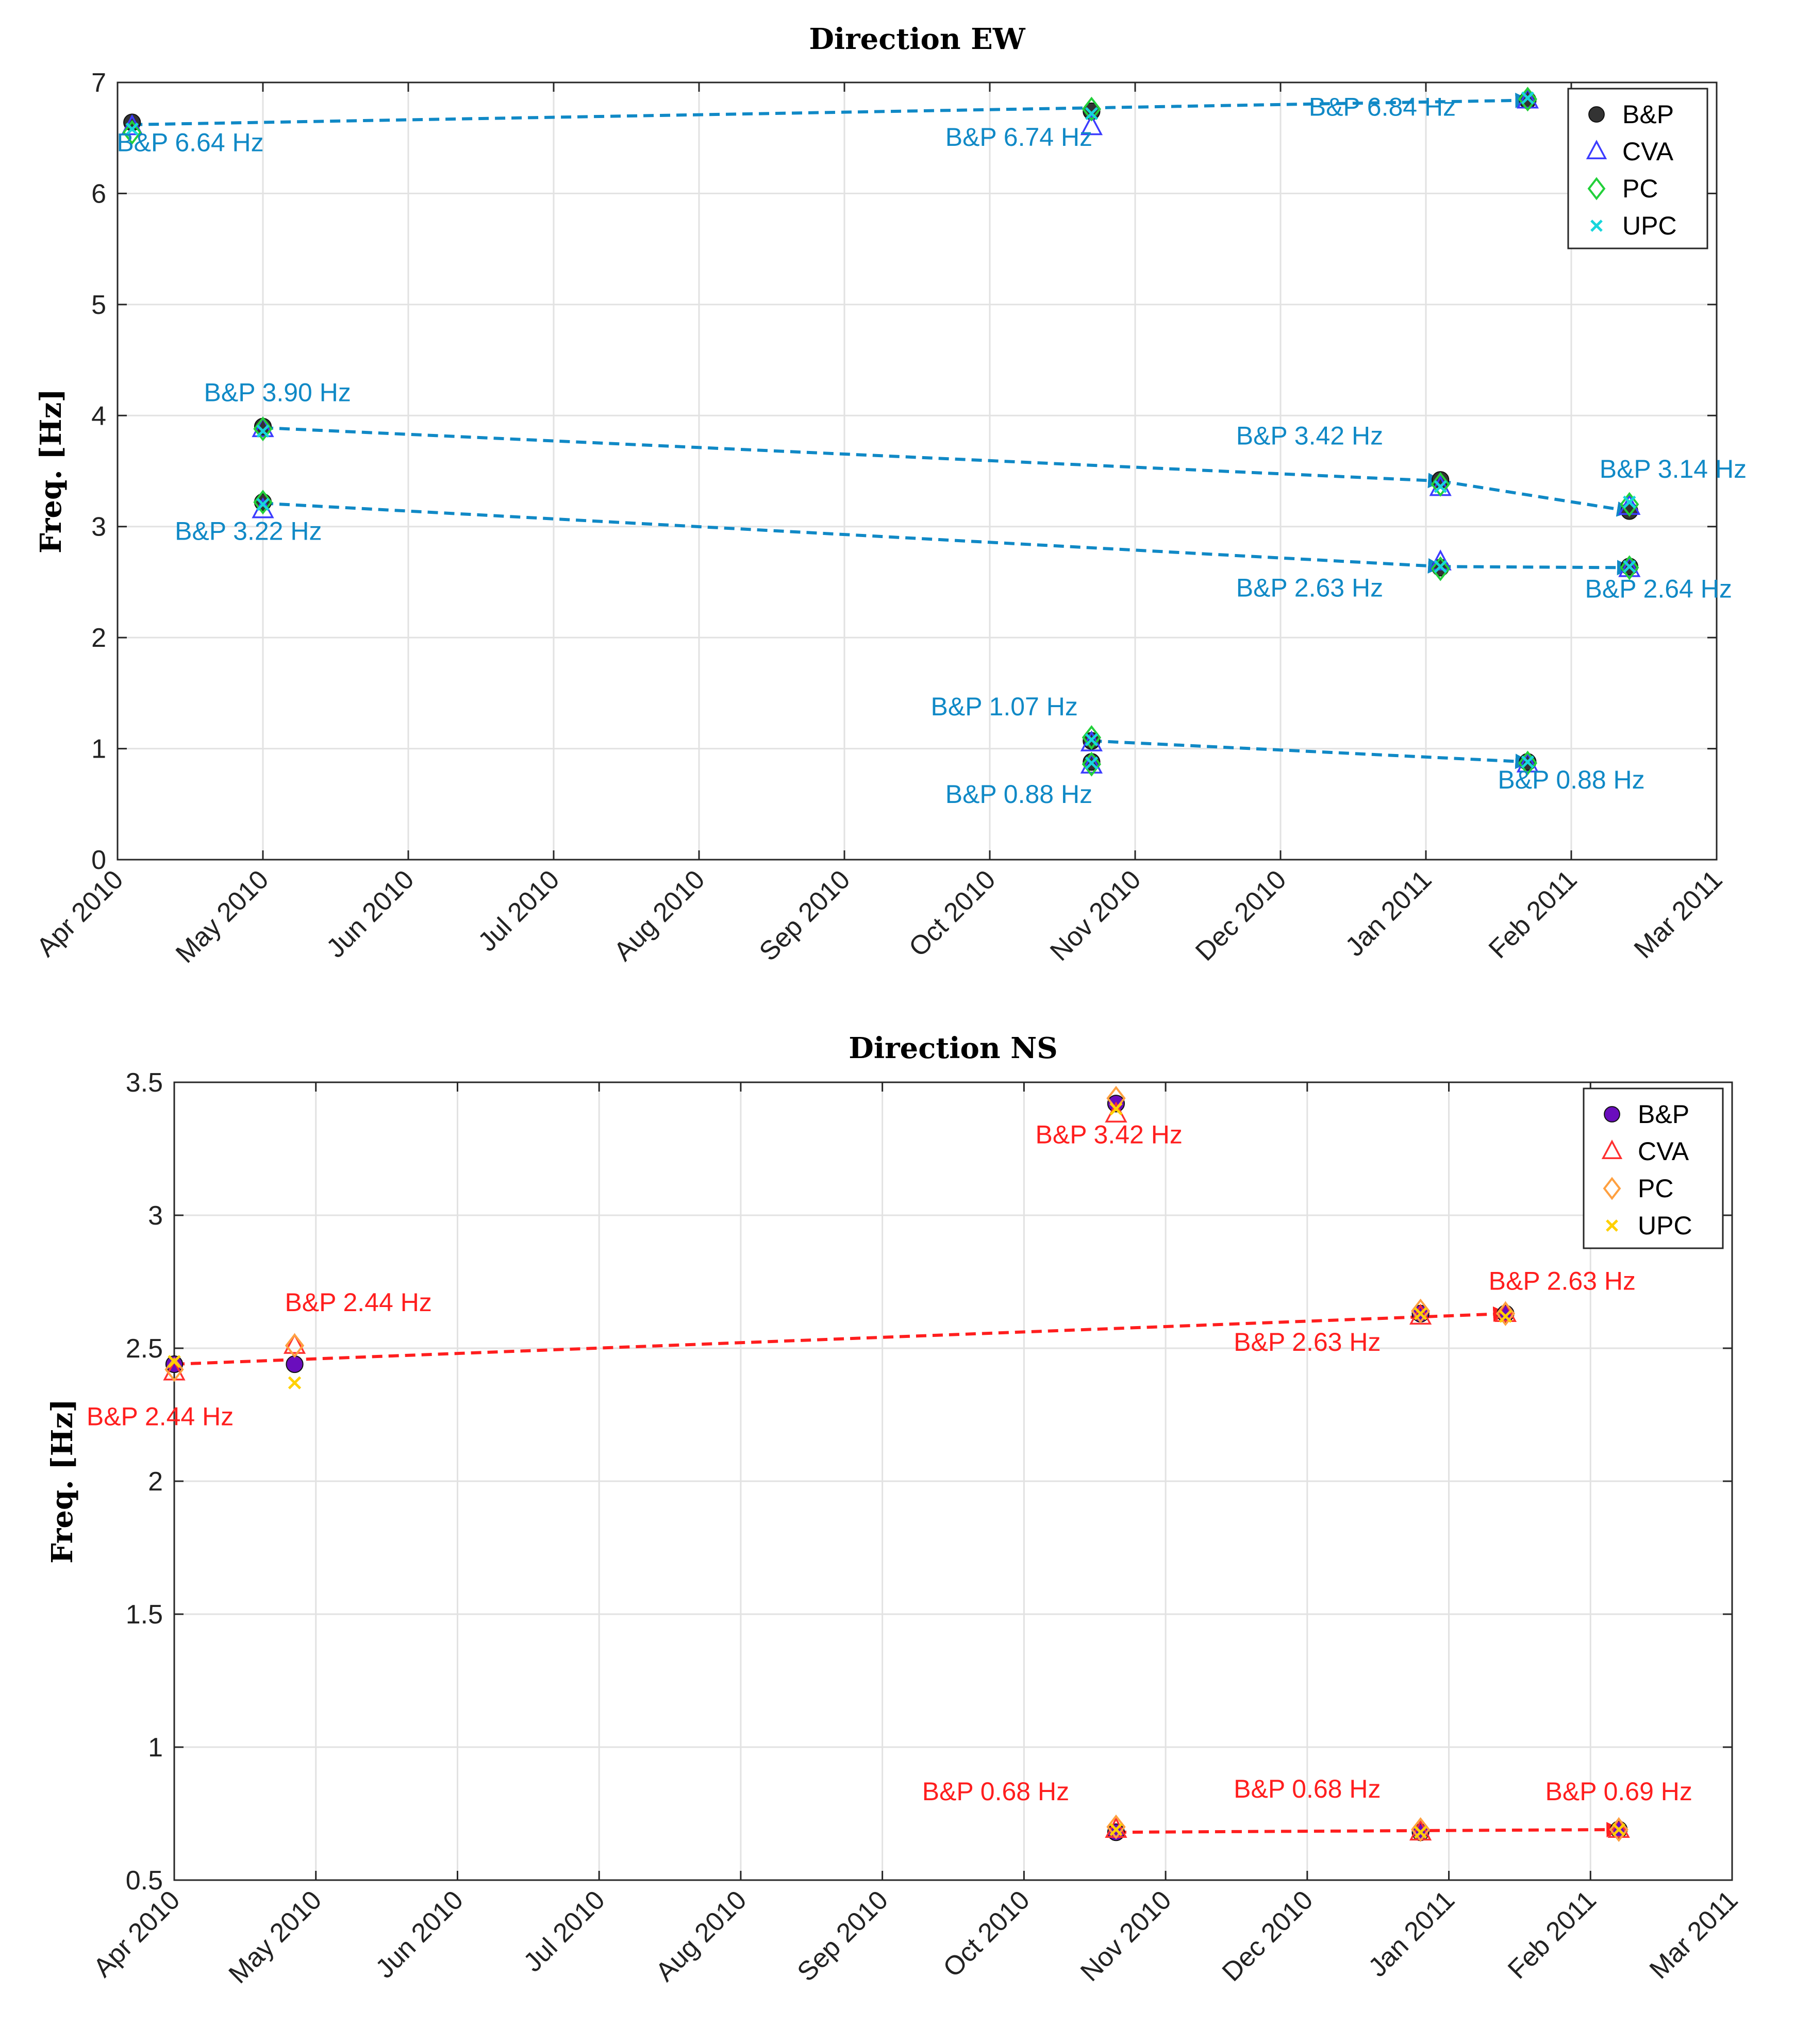 The width and height of the screenshot is (1795, 2044). Describe the element at coordinates (1596, 115) in the screenshot. I see `legend-marker-circle` at that location.